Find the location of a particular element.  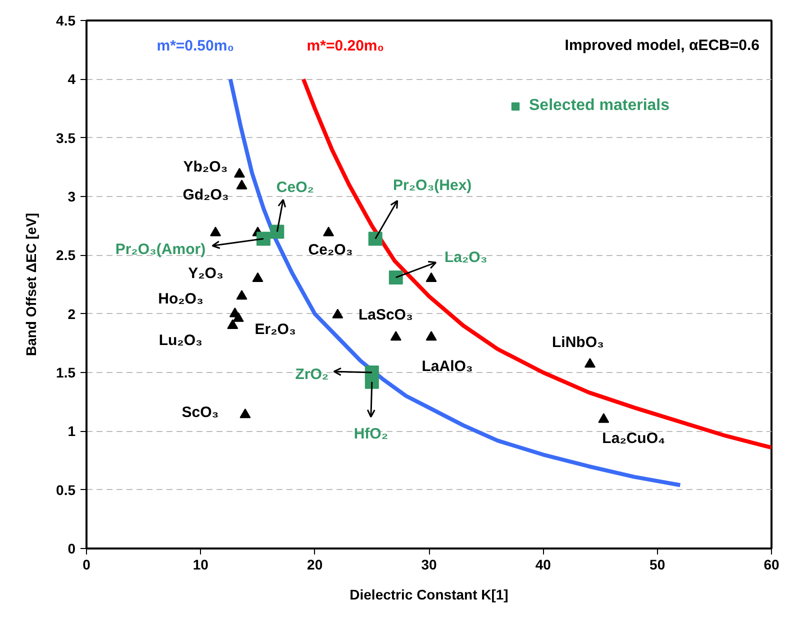

series-label: m*=0.20m₀ is located at coordinates (345, 46).